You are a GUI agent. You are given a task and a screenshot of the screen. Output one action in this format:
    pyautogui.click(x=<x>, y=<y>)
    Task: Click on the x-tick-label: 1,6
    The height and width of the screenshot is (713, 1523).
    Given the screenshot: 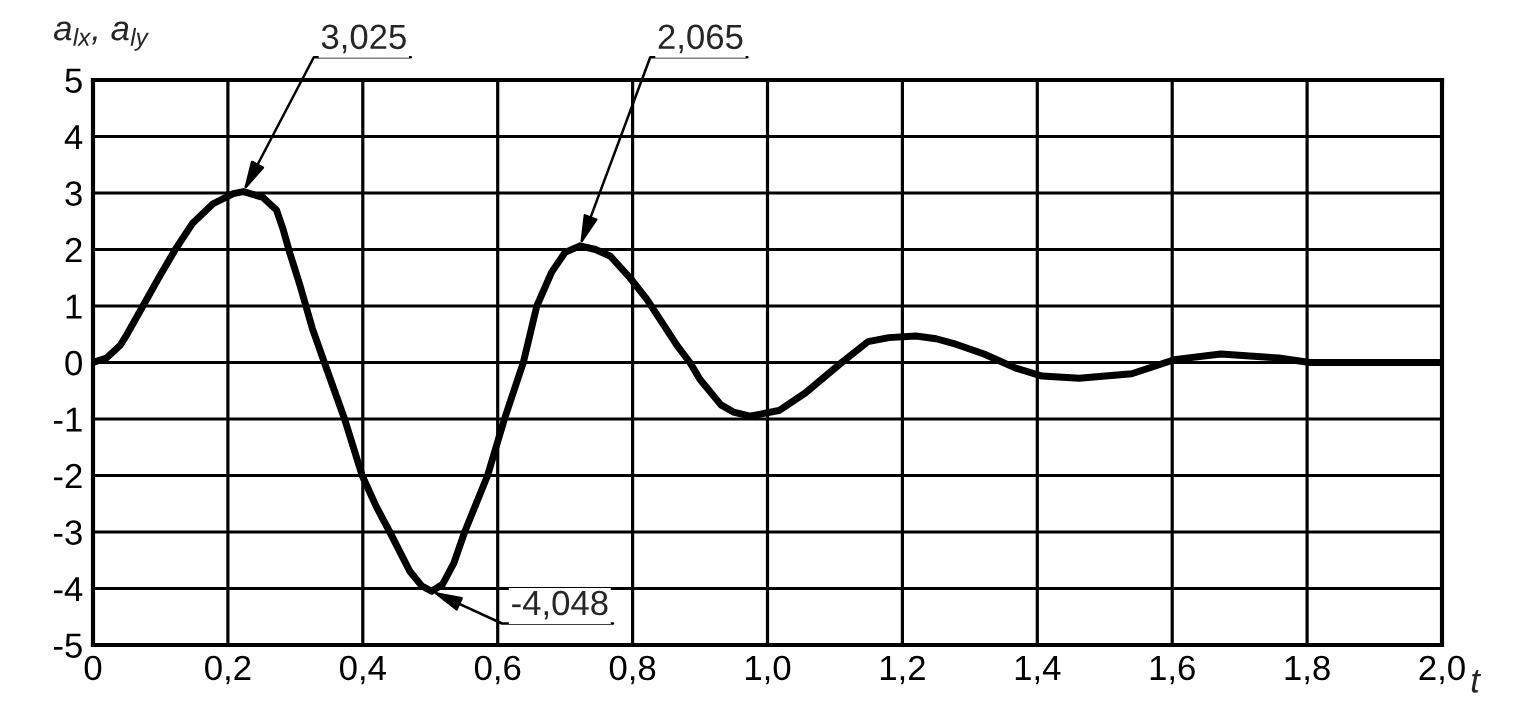 What is the action you would take?
    pyautogui.click(x=1172, y=670)
    